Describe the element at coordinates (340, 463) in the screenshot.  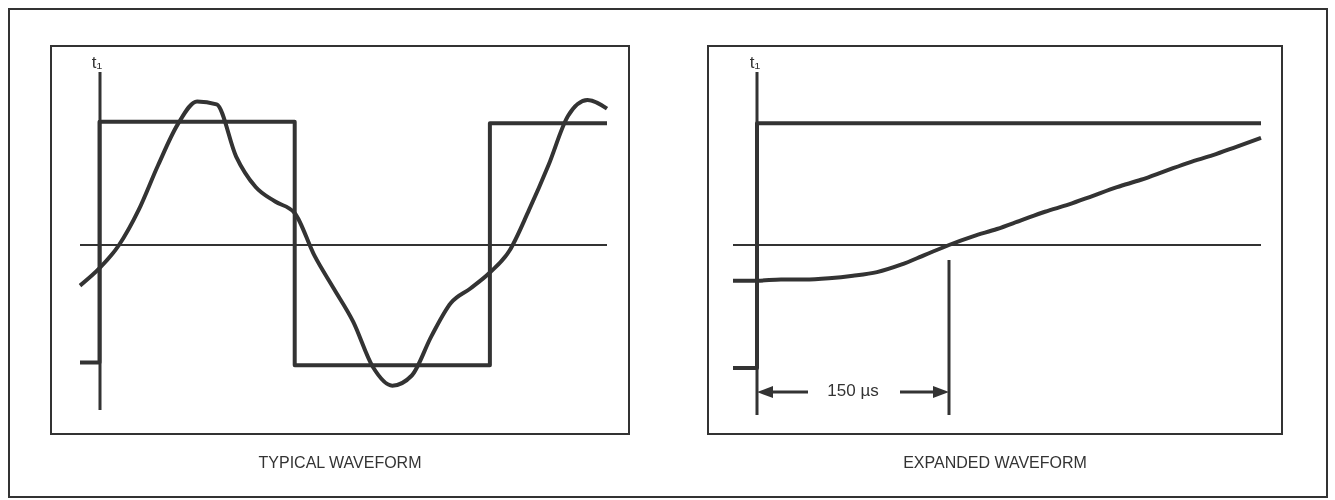
I see `x-axis-title: TYPICAL WAVEFORM` at that location.